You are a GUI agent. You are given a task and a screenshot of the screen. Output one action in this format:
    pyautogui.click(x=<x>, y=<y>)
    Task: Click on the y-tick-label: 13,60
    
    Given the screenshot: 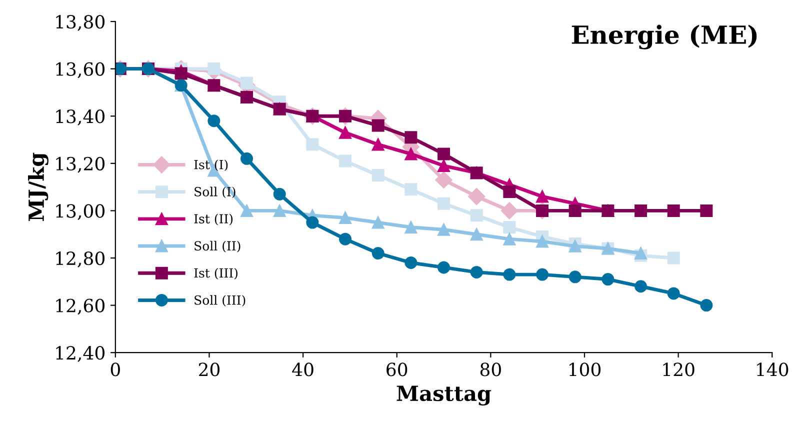 What is the action you would take?
    pyautogui.click(x=80, y=70)
    